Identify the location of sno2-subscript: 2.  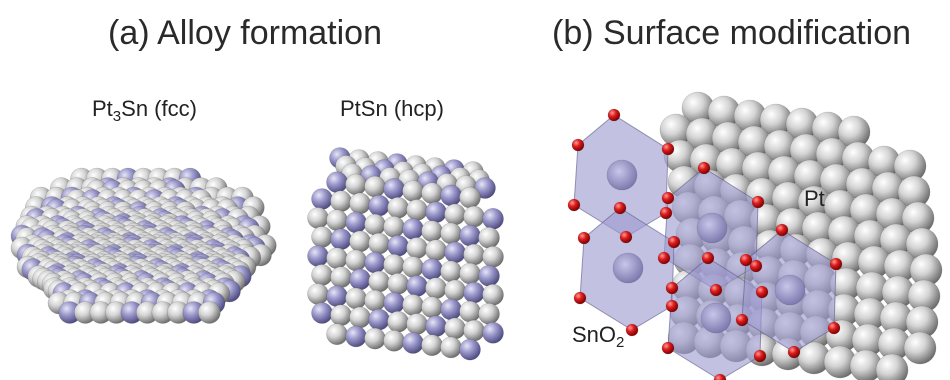
(620, 342).